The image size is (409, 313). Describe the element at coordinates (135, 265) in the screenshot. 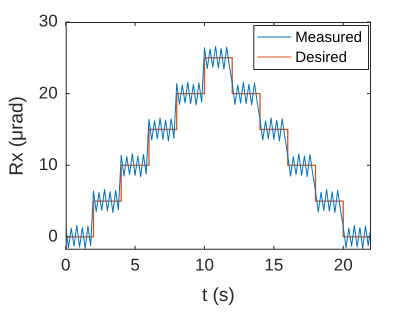

I see `x-tick-label: 5` at that location.